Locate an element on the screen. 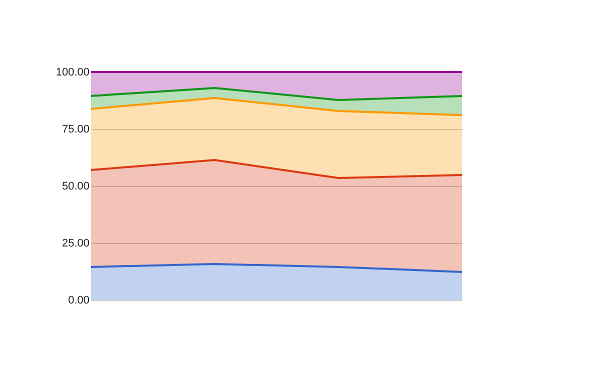  y-tick-label: 0.00 is located at coordinates (79, 300).